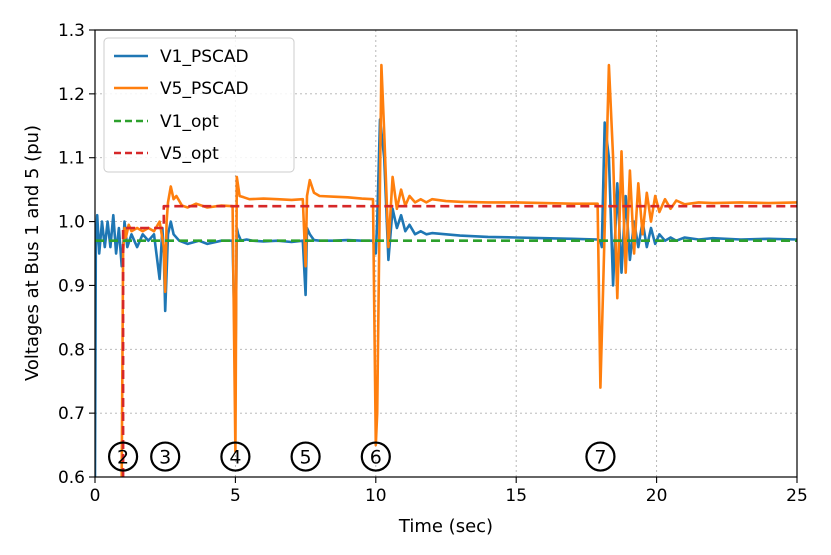 The image size is (831, 555). What do you see at coordinates (445, 526) in the screenshot?
I see `x-axis-label: Time (sec)` at bounding box center [445, 526].